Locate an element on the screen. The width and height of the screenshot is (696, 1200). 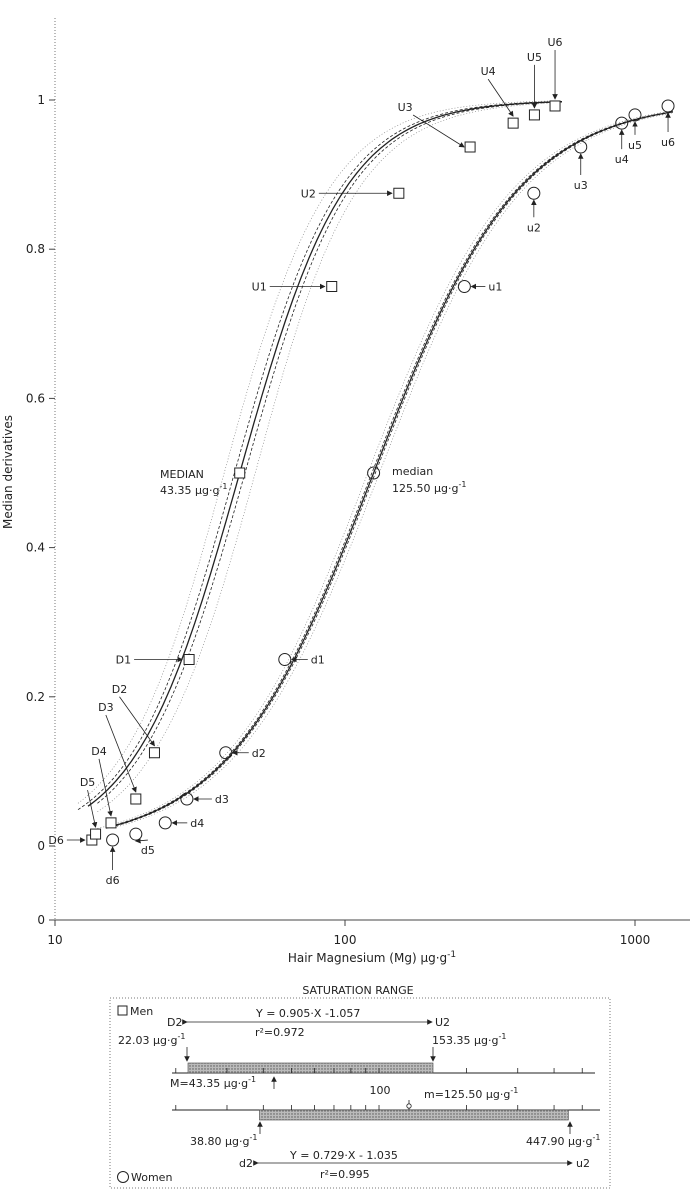
men-high-value-text: 153.35 µg·g is located at coordinates (465, 1040).